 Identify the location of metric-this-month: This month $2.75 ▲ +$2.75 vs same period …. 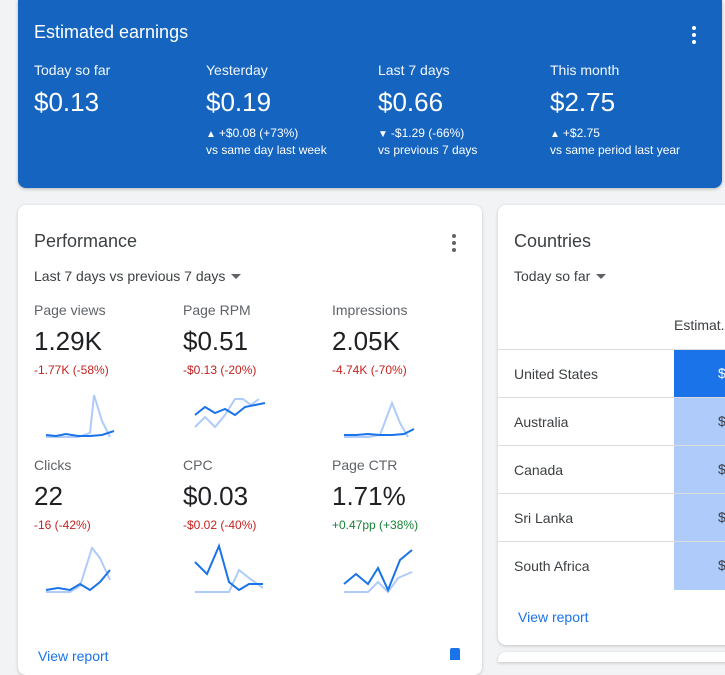
(635, 109).